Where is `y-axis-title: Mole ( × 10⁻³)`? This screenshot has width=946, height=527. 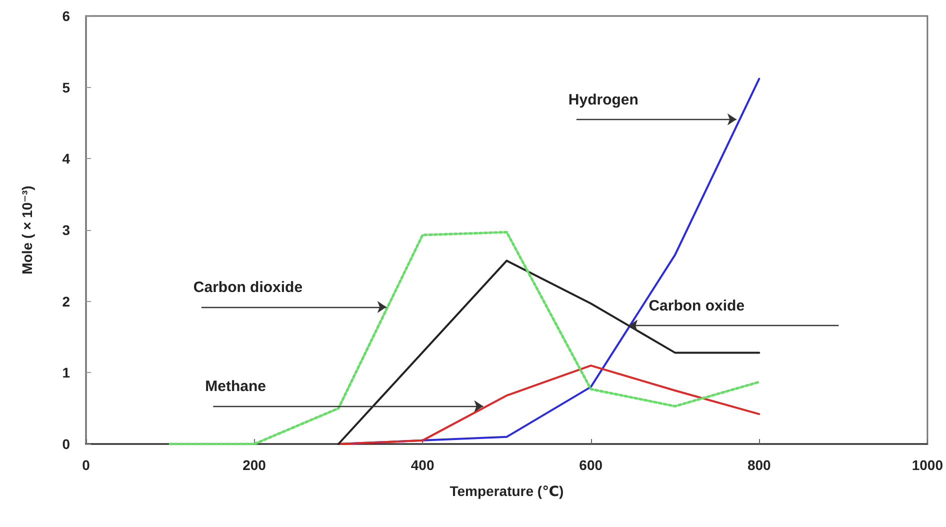
y-axis-title: Mole ( × 10⁻³) is located at coordinates (27, 230).